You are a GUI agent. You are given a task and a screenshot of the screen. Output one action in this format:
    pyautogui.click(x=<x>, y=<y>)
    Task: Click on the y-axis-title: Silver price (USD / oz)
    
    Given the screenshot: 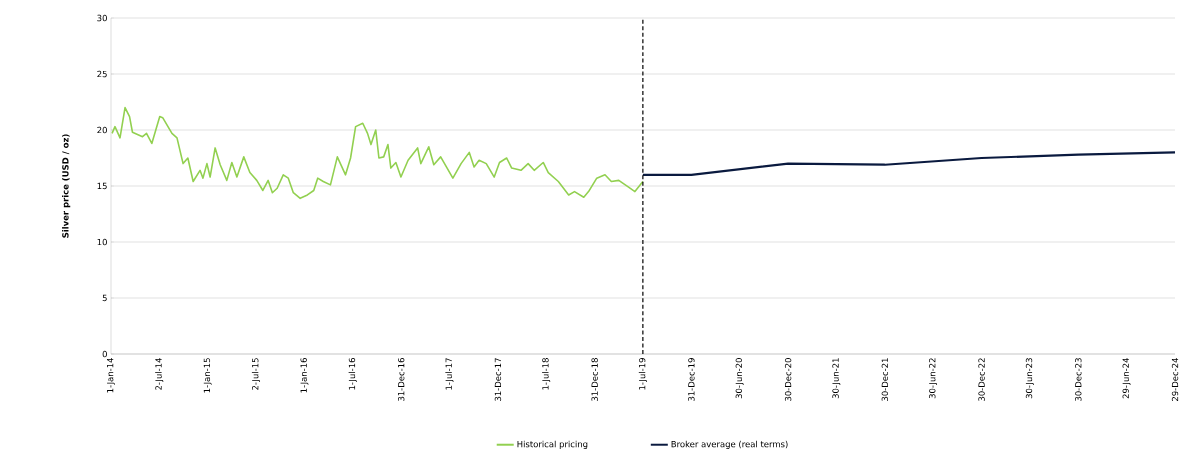 What is the action you would take?
    pyautogui.click(x=66, y=186)
    